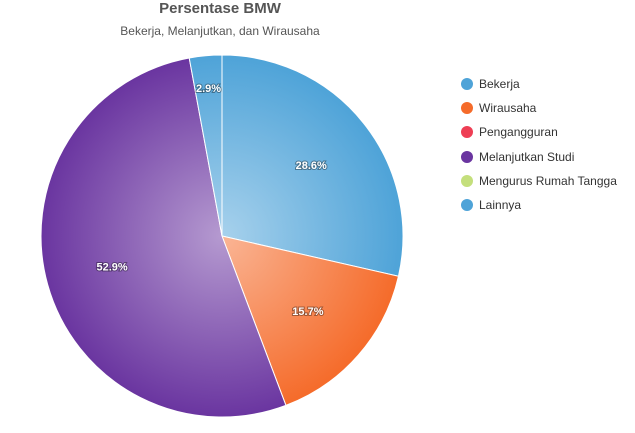 This screenshot has width=635, height=433. What do you see at coordinates (548, 180) in the screenshot?
I see `legend-label: Mengurus Rumah Tangga` at bounding box center [548, 180].